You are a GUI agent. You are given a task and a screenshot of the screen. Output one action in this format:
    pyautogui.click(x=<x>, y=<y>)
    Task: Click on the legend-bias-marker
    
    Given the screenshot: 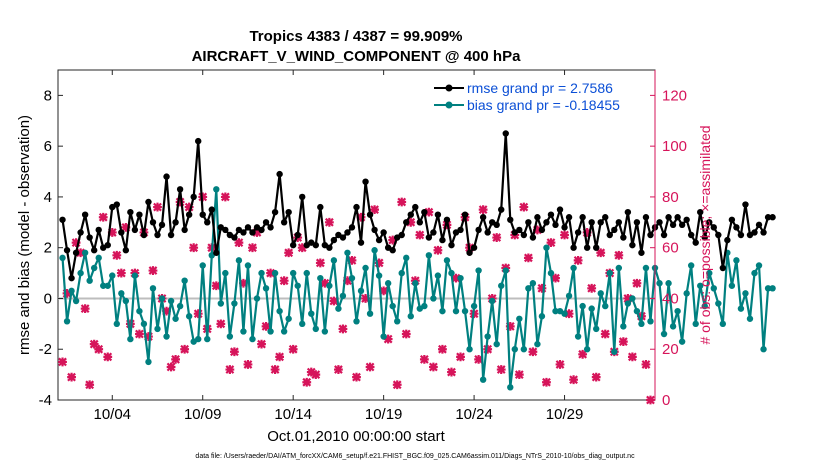 What is the action you would take?
    pyautogui.click(x=449, y=105)
    